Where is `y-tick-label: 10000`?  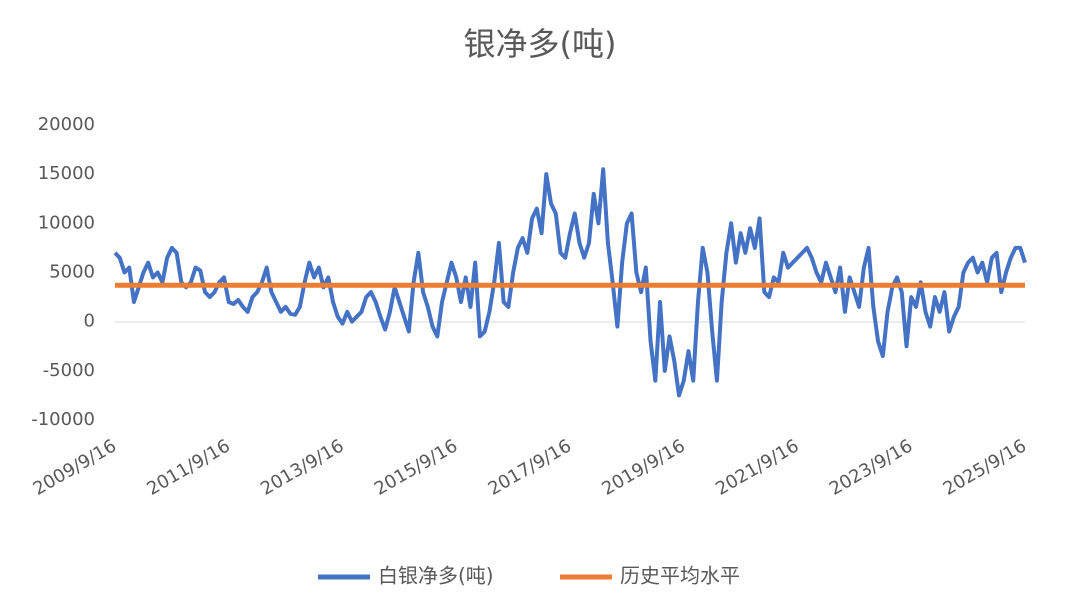 y-tick-label: 10000 is located at coordinates (66, 222).